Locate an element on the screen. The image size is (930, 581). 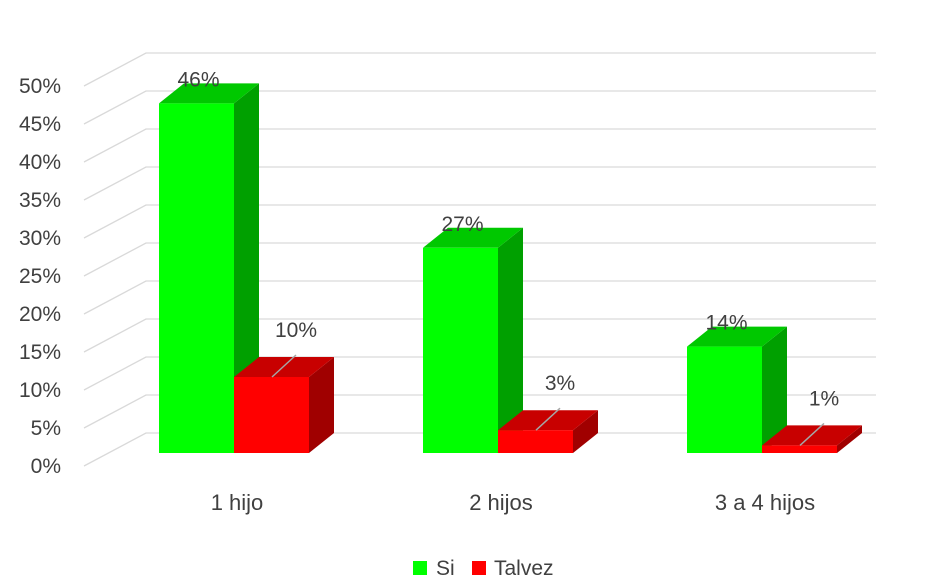
x-axis-category-labels: 1 hijo 2 hijos 3 a 4 hijos is located at coordinates (513, 502).